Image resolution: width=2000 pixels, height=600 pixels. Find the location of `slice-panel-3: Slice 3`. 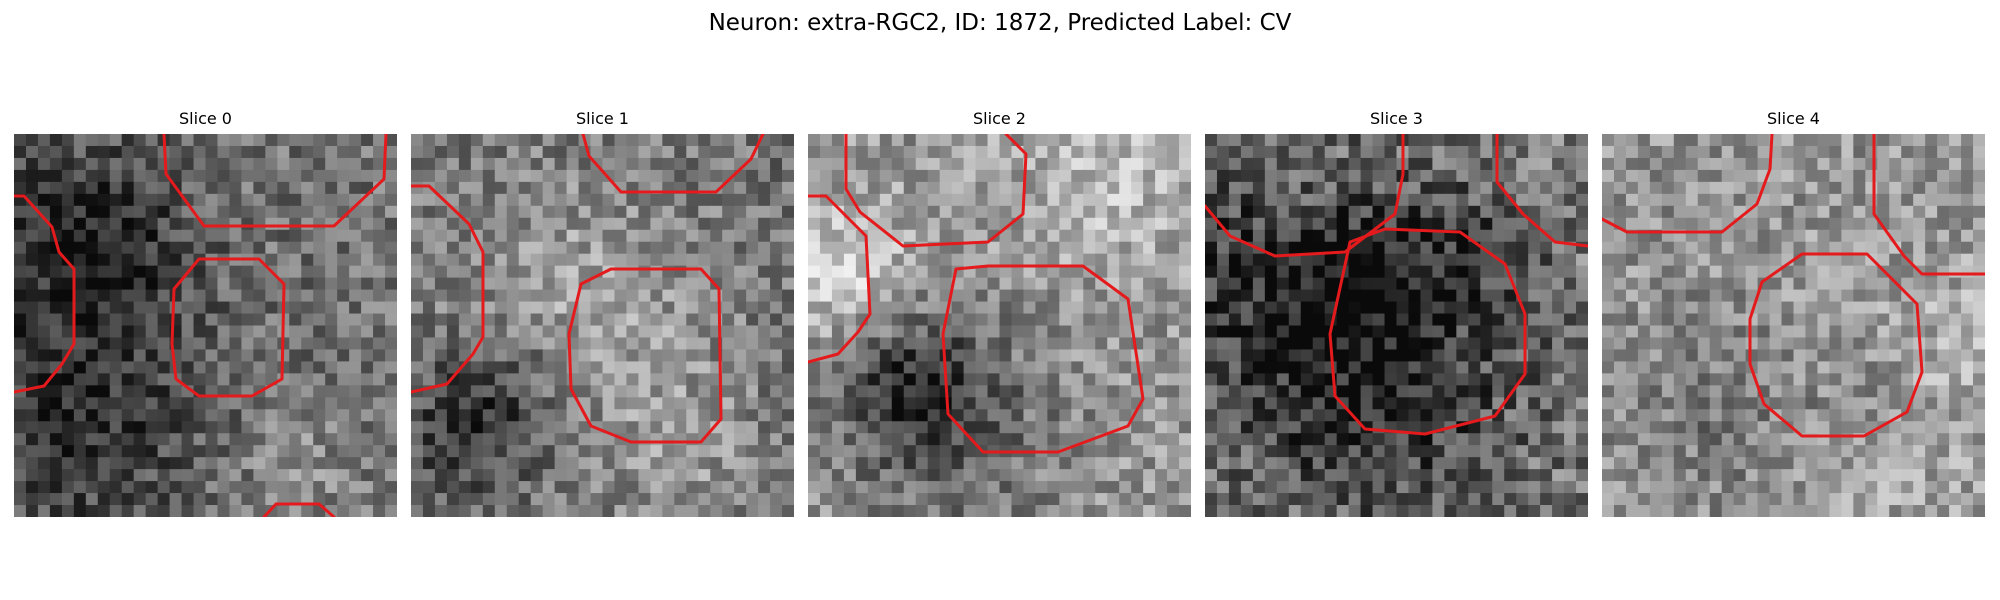

slice-panel-3: Slice 3 is located at coordinates (1396, 310).